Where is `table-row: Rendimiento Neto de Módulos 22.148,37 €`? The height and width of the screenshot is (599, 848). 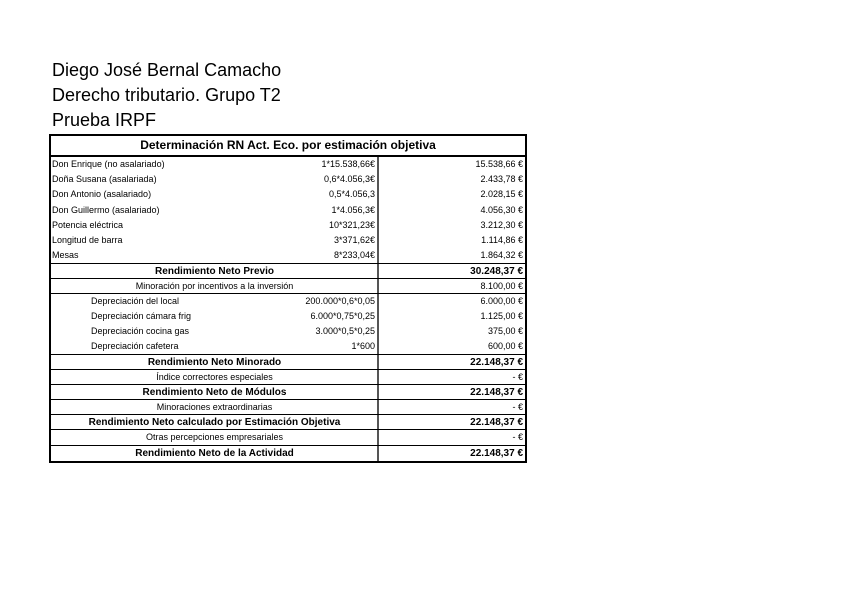 table-row: Rendimiento Neto de Módulos 22.148,37 € is located at coordinates (288, 392).